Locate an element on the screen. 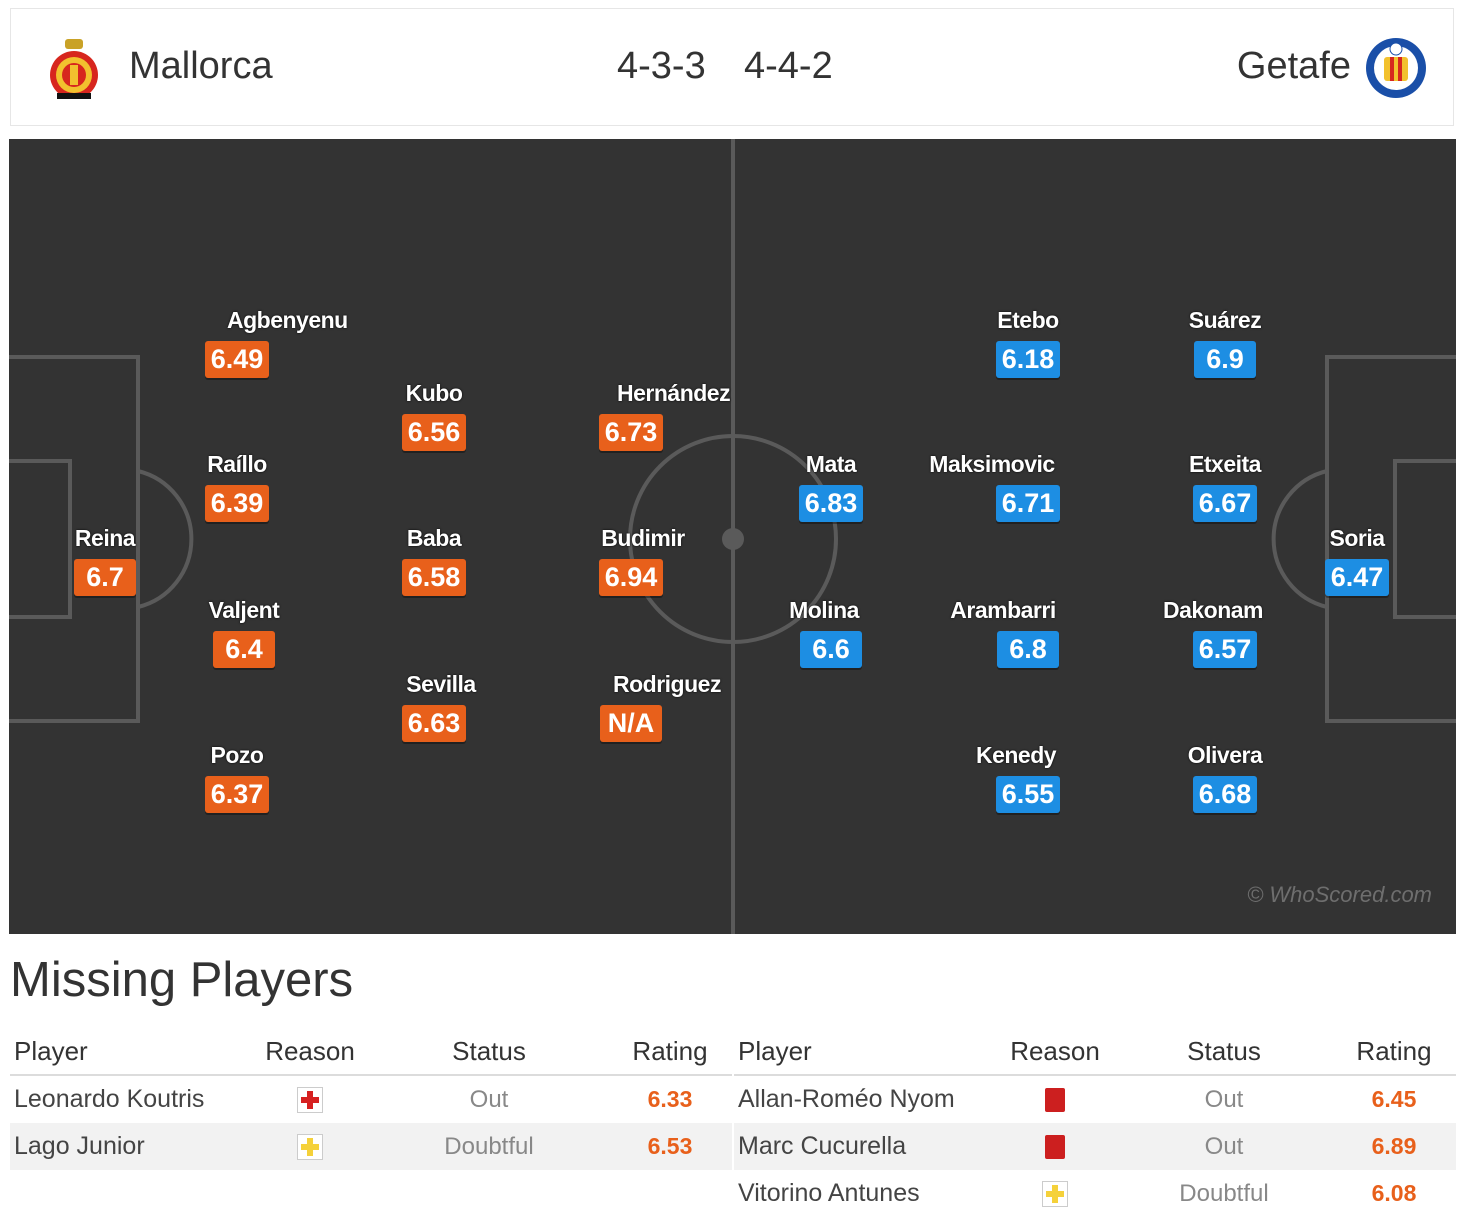 The height and width of the screenshot is (1226, 1460). player-name: Raíllo is located at coordinates (237, 464).